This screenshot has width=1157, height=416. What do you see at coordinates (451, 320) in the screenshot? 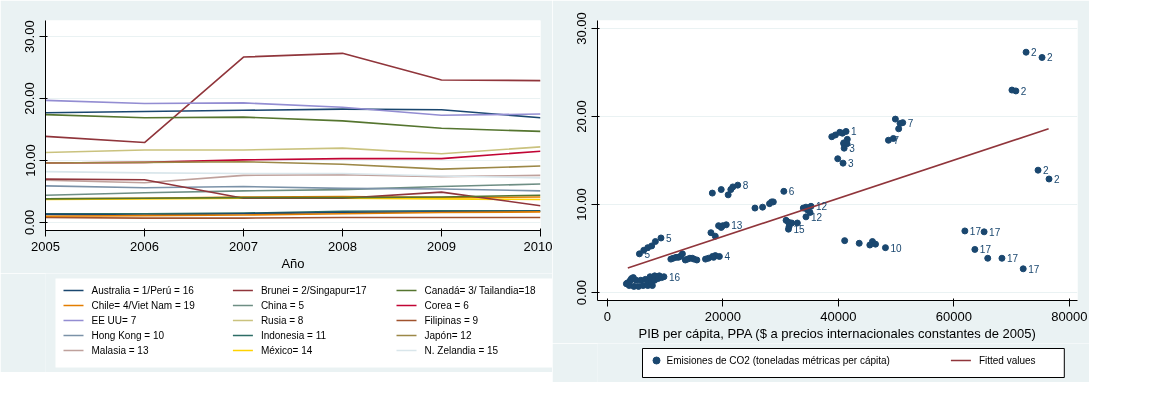
I see `legend-label: Filipinas = 9` at bounding box center [451, 320].